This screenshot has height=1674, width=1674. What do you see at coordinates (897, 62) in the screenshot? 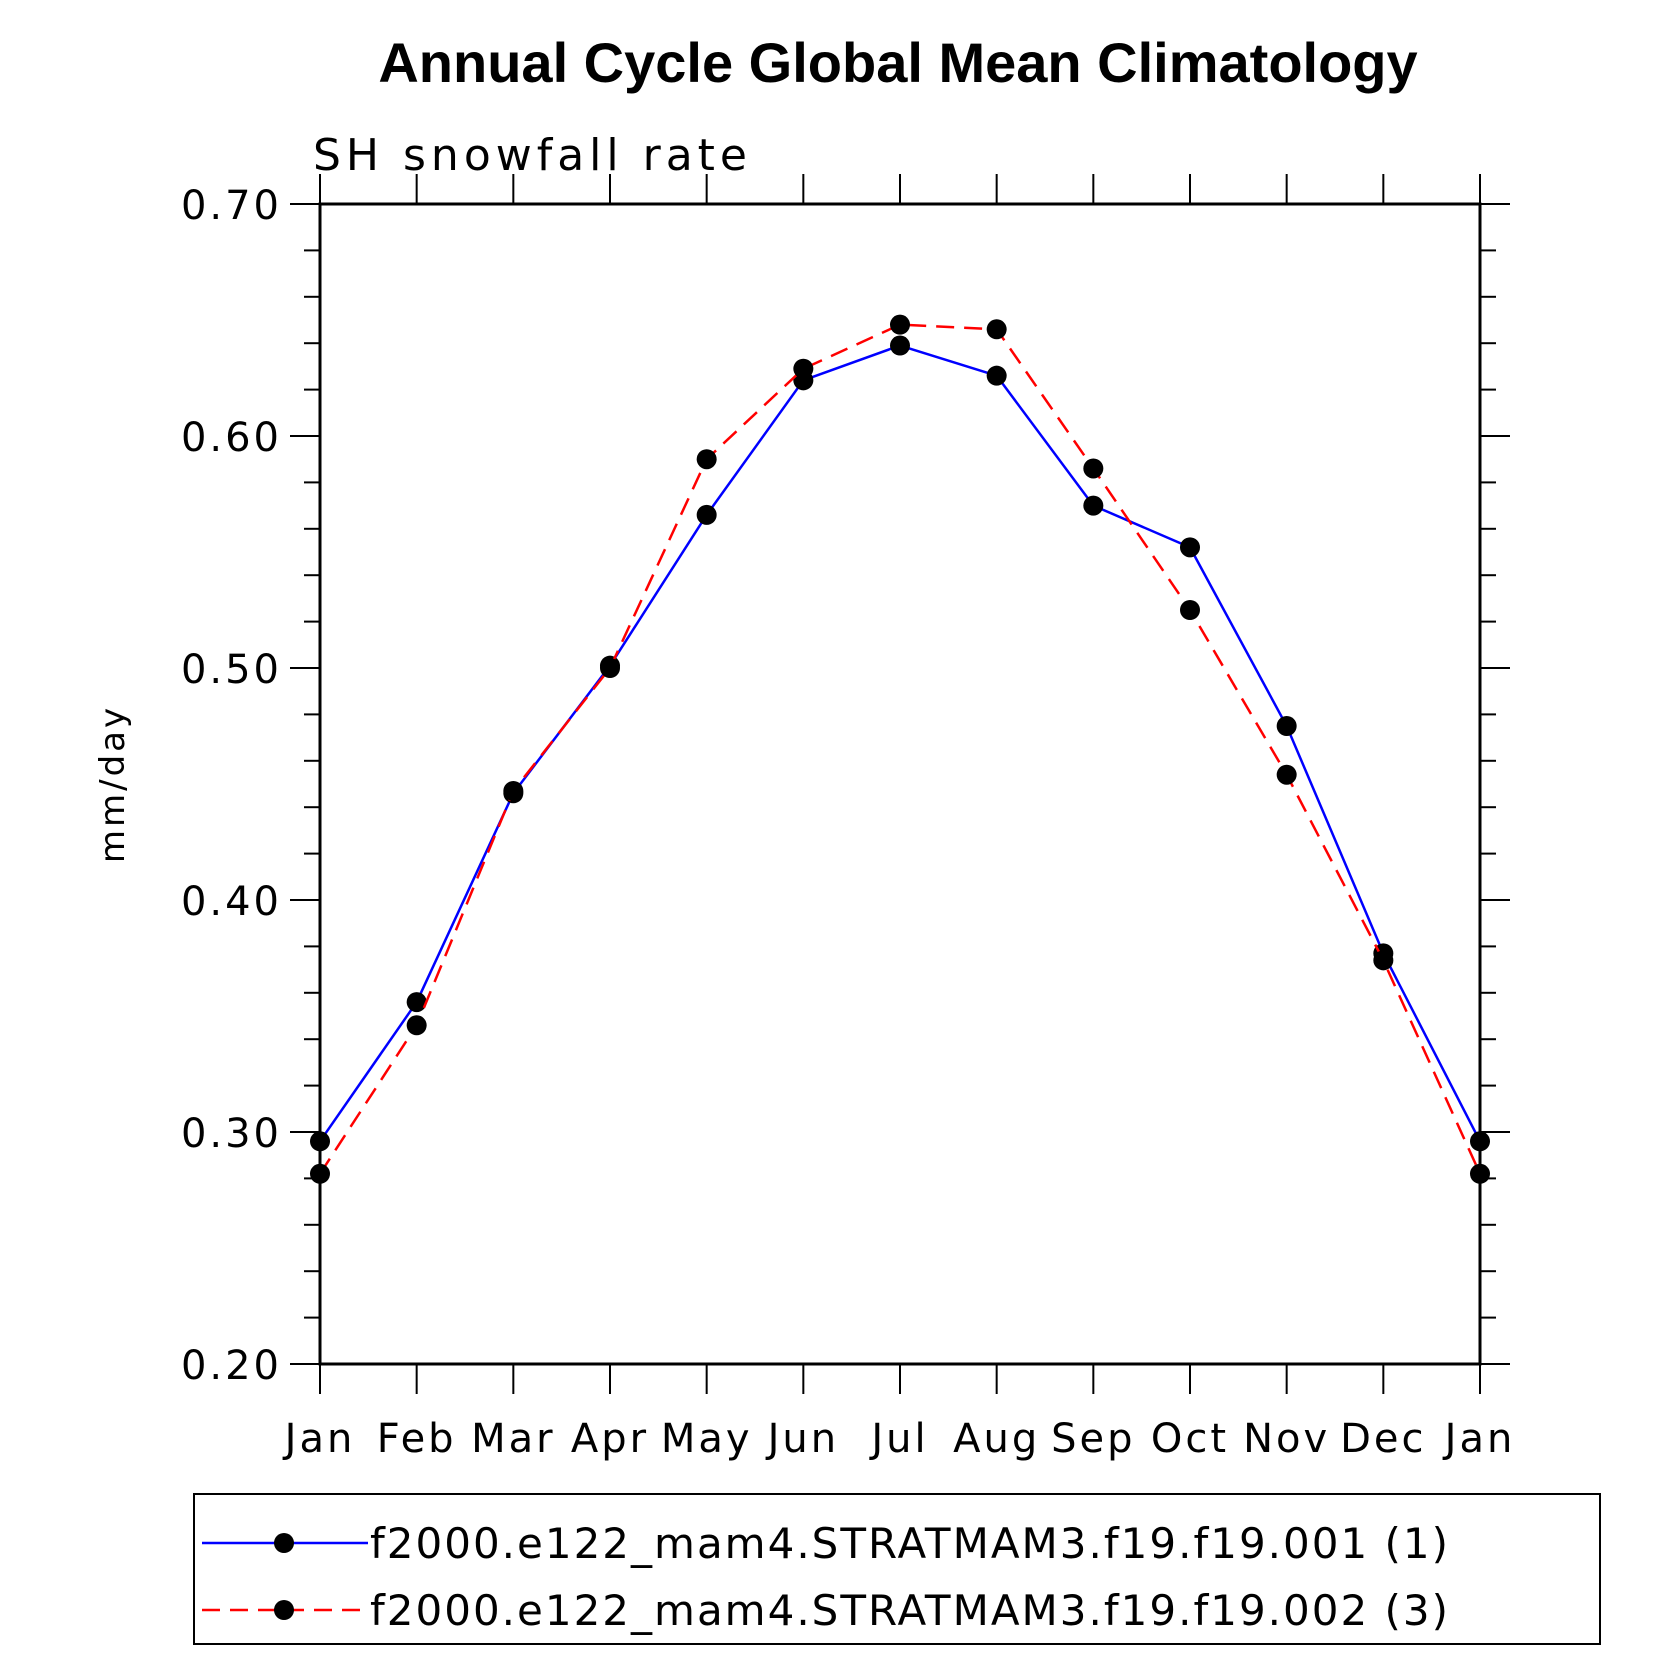
I see `chart-title: Annual Cycle Global Mean Climatology` at bounding box center [897, 62].